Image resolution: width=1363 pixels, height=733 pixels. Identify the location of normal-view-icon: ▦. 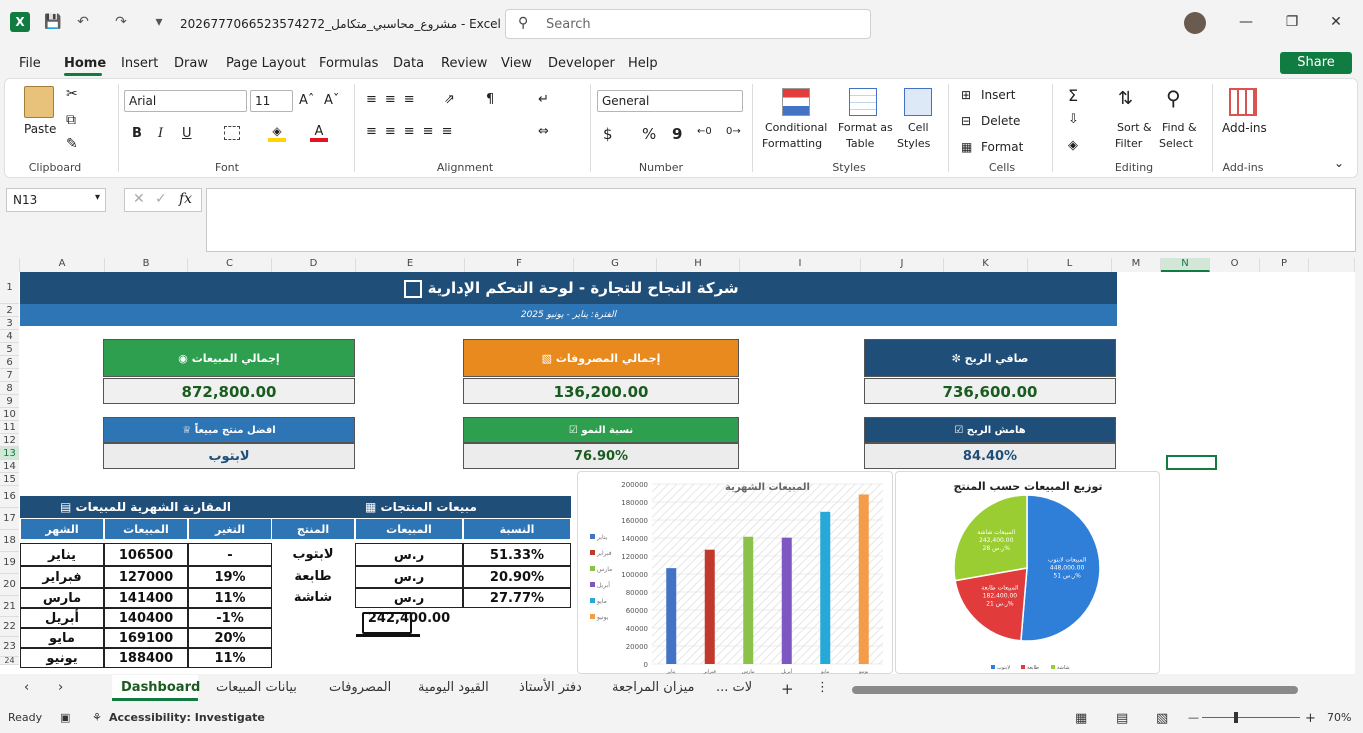
(1081, 718).